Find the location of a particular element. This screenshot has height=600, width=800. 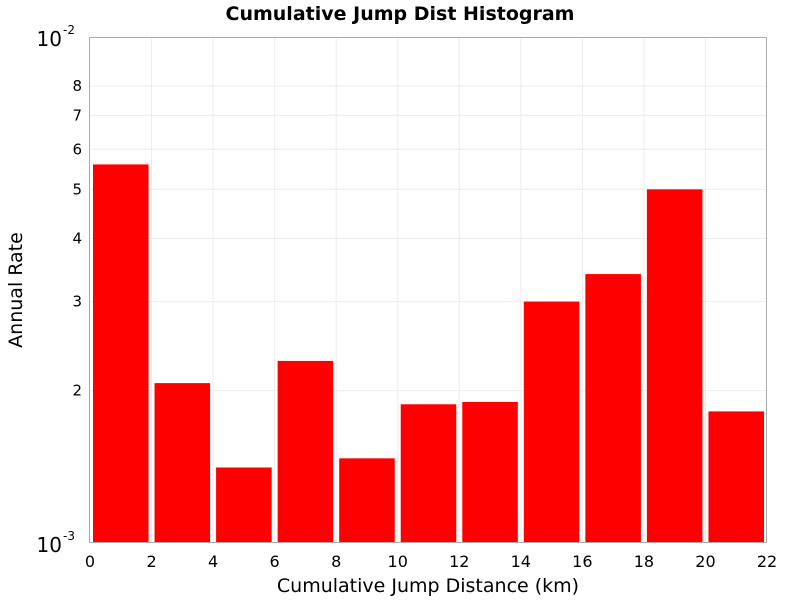

x-tick-label: 12 is located at coordinates (459, 561).